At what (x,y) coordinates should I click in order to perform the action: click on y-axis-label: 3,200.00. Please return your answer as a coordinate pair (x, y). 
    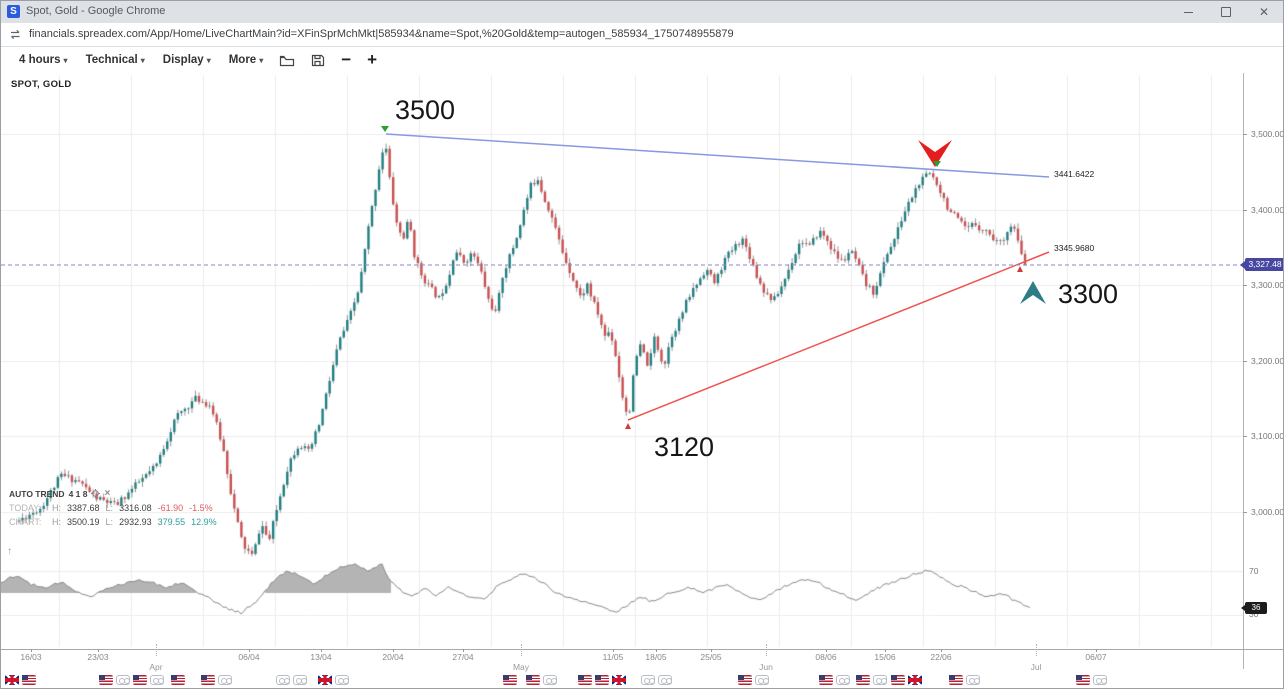
    Looking at the image, I should click on (1267, 361).